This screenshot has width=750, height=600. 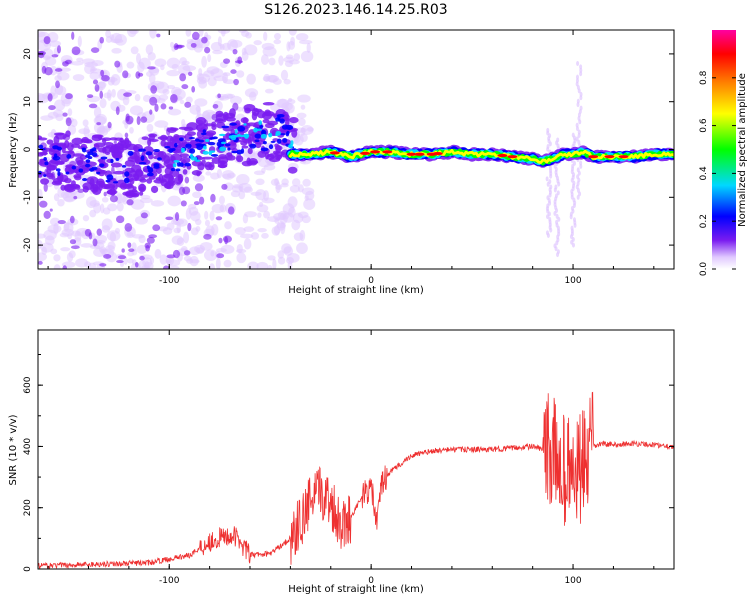 What do you see at coordinates (13, 449) in the screenshot?
I see `snr-ylabel: SNR (10 * v/v)` at bounding box center [13, 449].